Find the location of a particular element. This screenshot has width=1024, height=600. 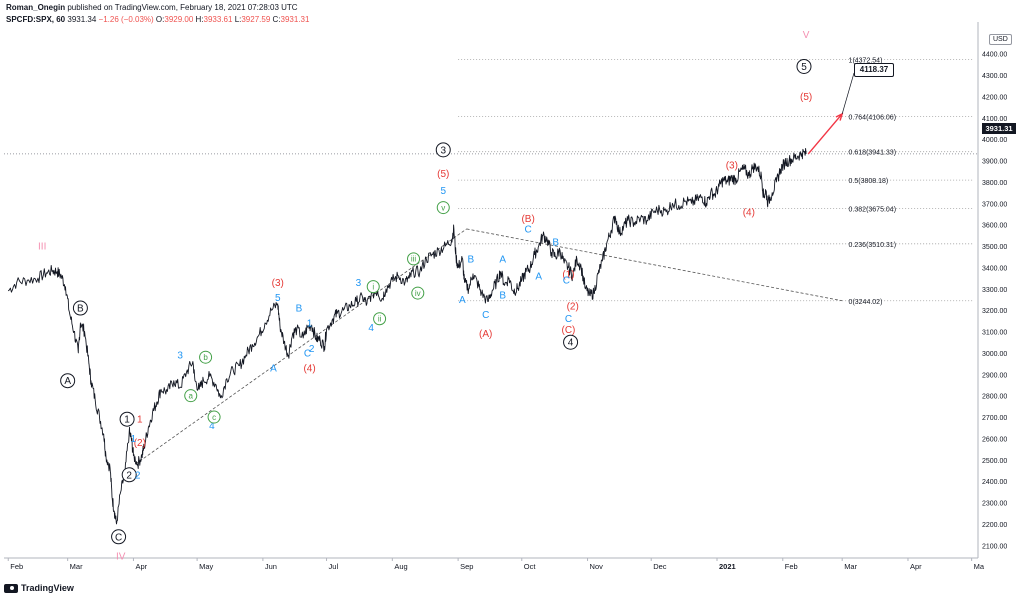

wave-label-green: iv is located at coordinates (418, 293).